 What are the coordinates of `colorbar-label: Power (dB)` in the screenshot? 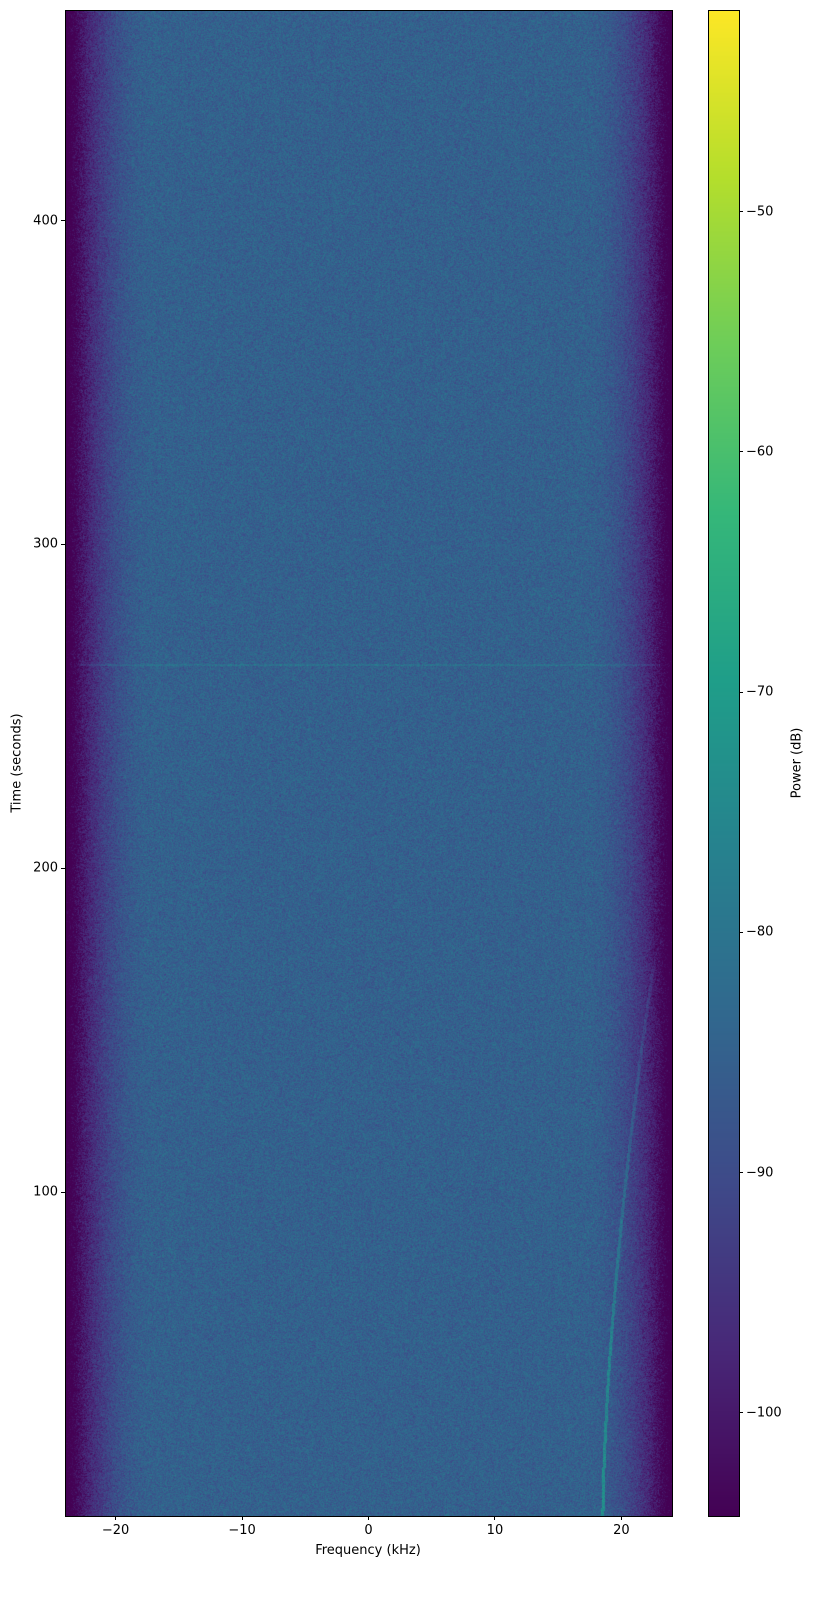 It's located at (797, 763).